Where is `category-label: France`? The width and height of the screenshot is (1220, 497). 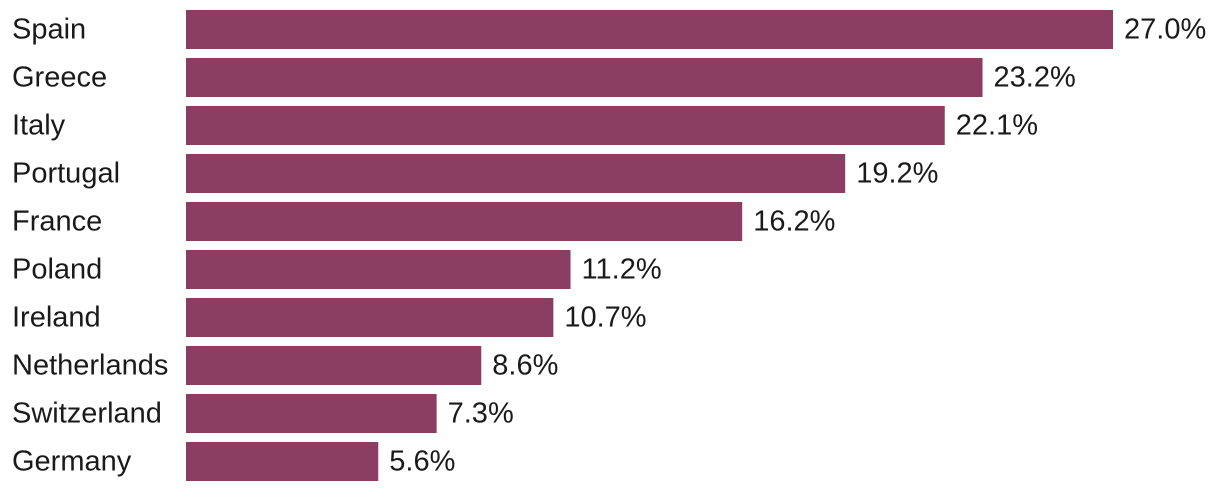
category-label: France is located at coordinates (57, 222).